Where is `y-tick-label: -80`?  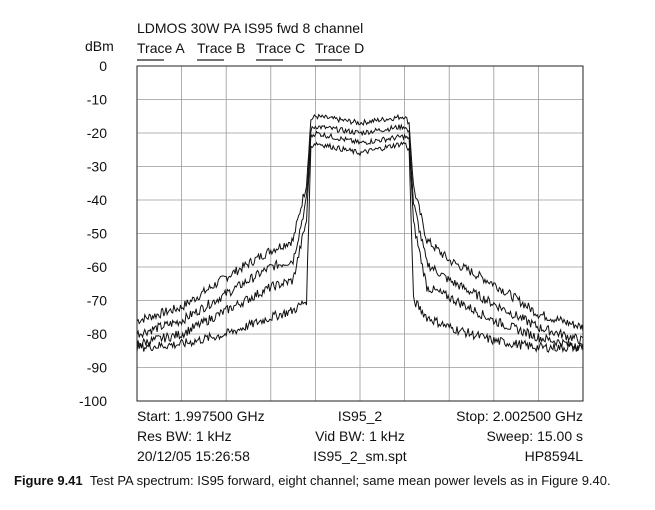
y-tick-label: -80 is located at coordinates (97, 334).